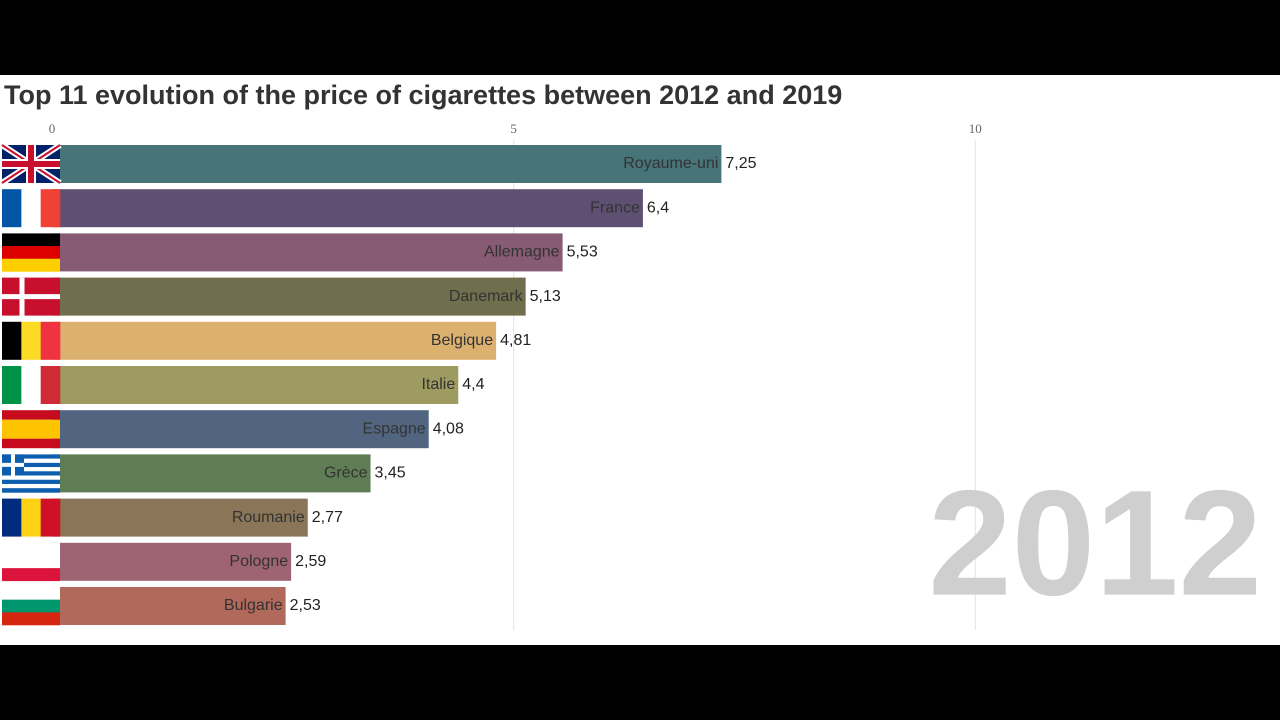 This screenshot has height=720, width=1280. What do you see at coordinates (515, 340) in the screenshot?
I see `value-label: 4,81` at bounding box center [515, 340].